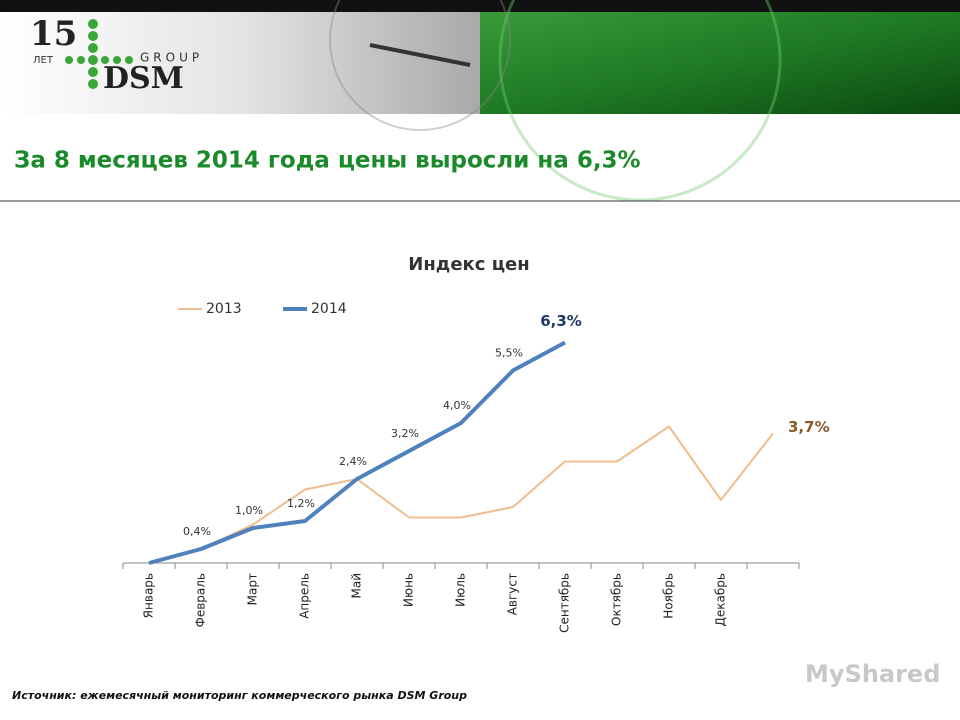 This screenshot has height=720, width=960. I want to click on x-tick-label: Декабрь, so click(721, 599).